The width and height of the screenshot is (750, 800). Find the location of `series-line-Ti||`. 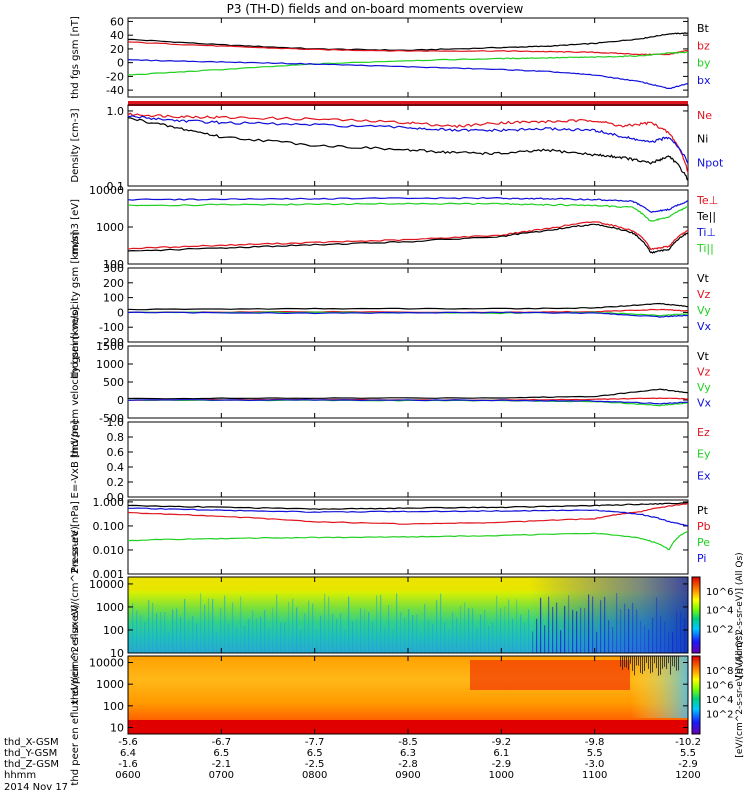

series-line-Ti|| is located at coordinates (407, 212).